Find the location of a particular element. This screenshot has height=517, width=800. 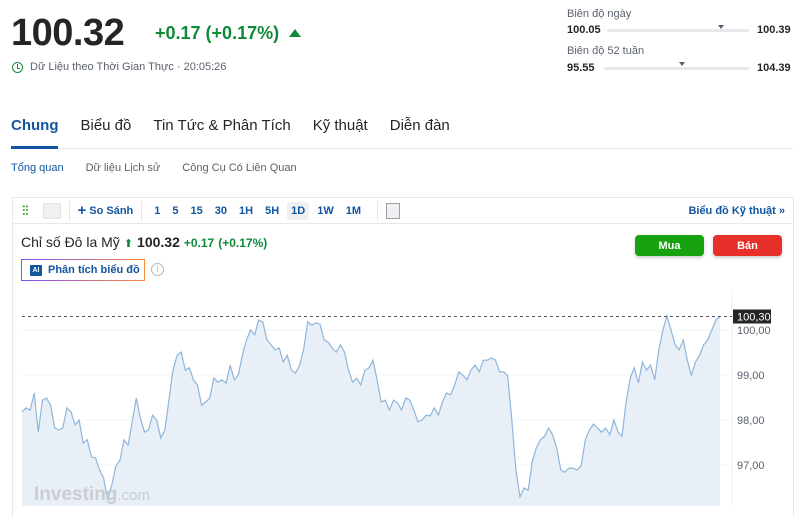

timeframe-5H: 5H is located at coordinates (272, 210).